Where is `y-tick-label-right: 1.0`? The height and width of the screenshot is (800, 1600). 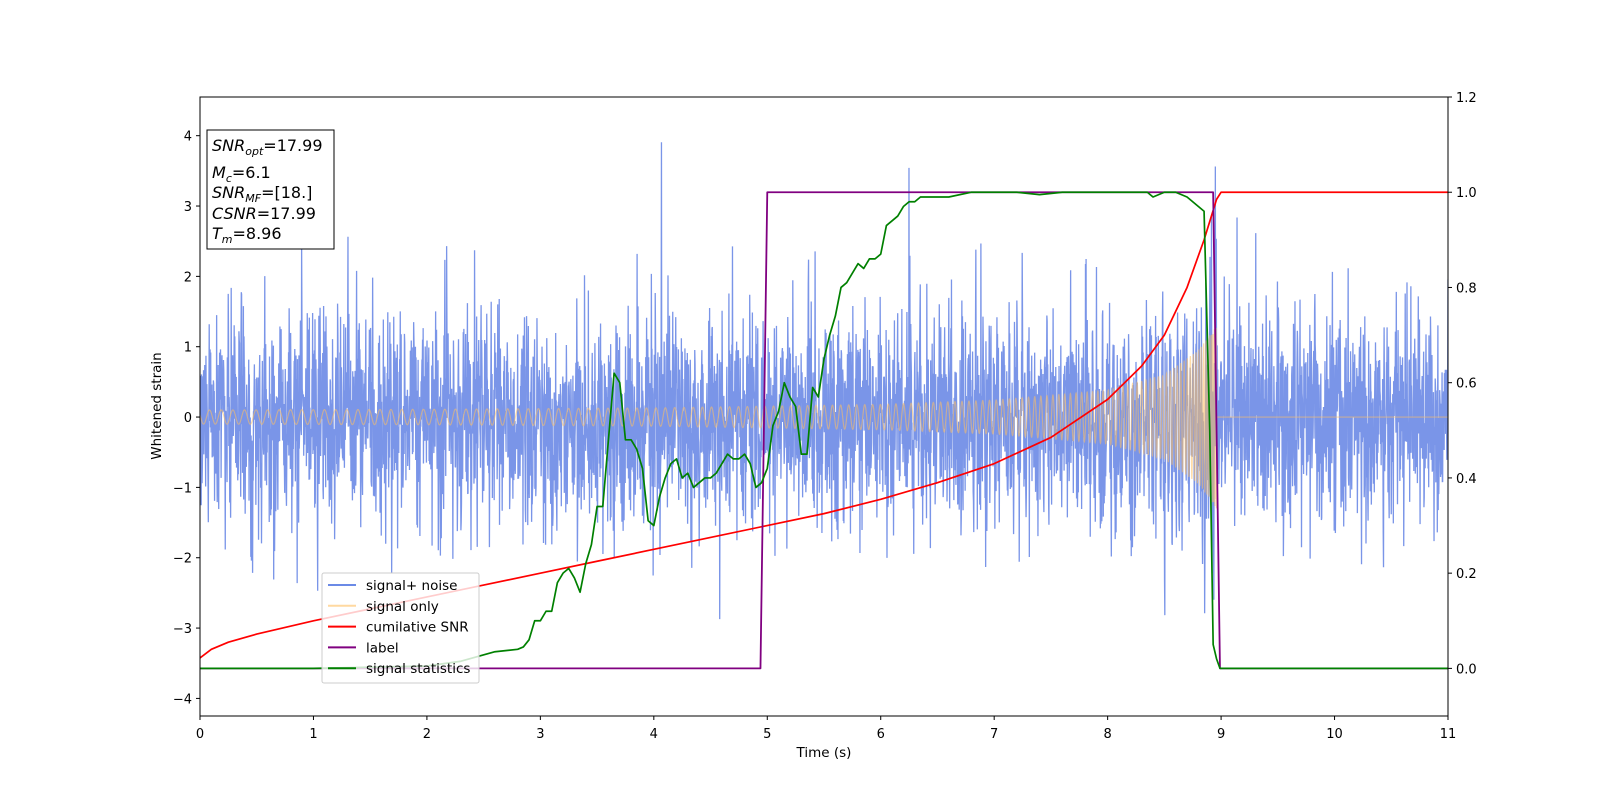
y-tick-label-right: 1.0 is located at coordinates (1466, 193).